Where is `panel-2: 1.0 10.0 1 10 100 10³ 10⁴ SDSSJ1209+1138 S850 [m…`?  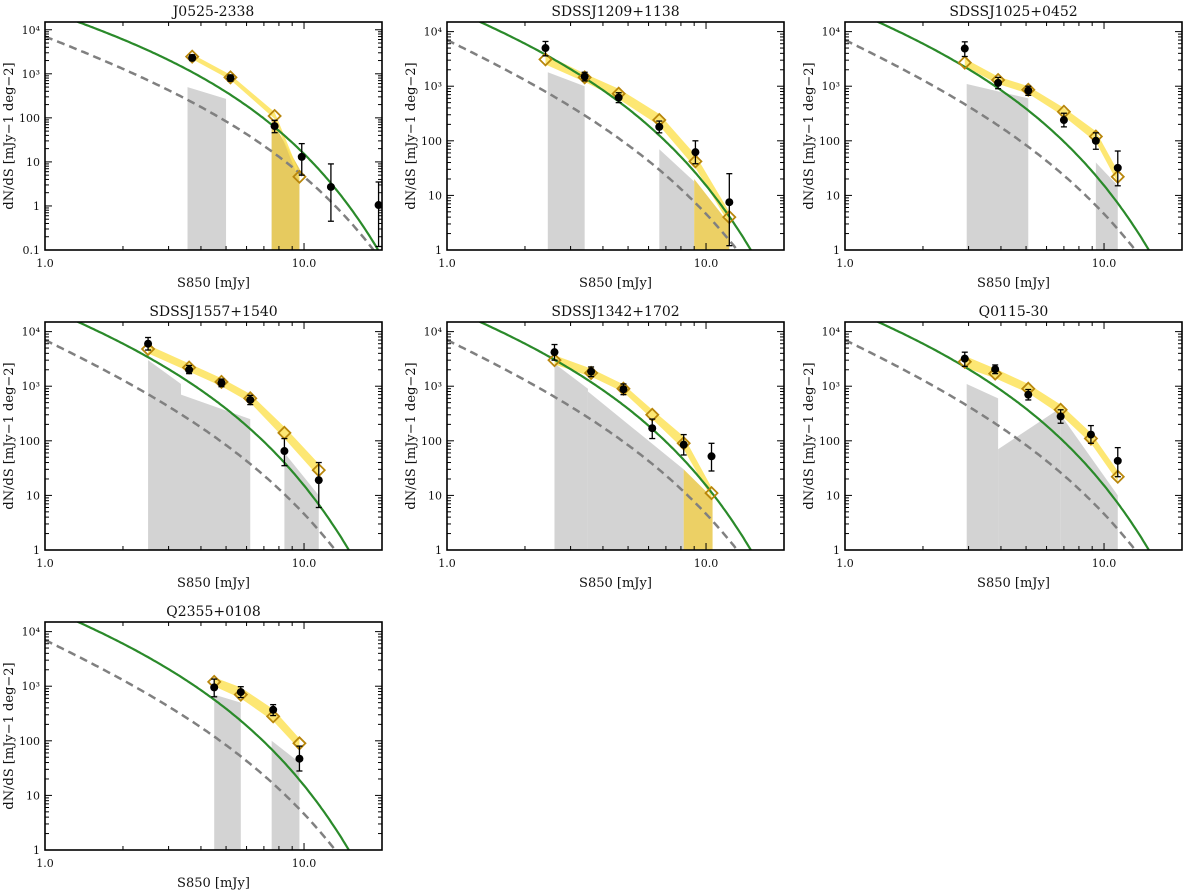
panel-2: 1.0 10.0 1 10 100 10³ 10⁴ SDSSJ1209+1138 S850 [m… is located at coordinates (594, 147).